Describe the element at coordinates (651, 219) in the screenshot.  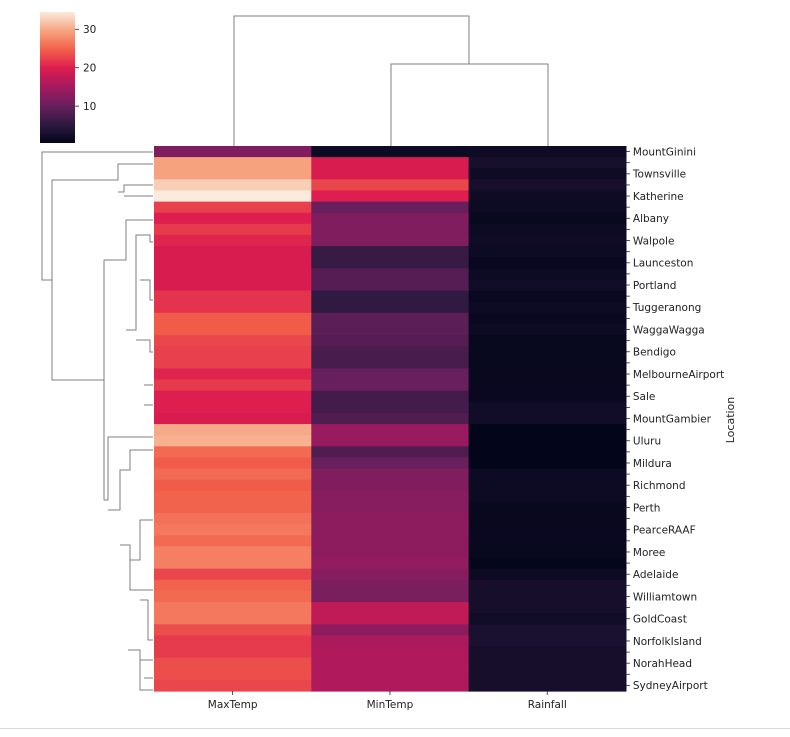
I see `row-tick-label: Albany` at that location.